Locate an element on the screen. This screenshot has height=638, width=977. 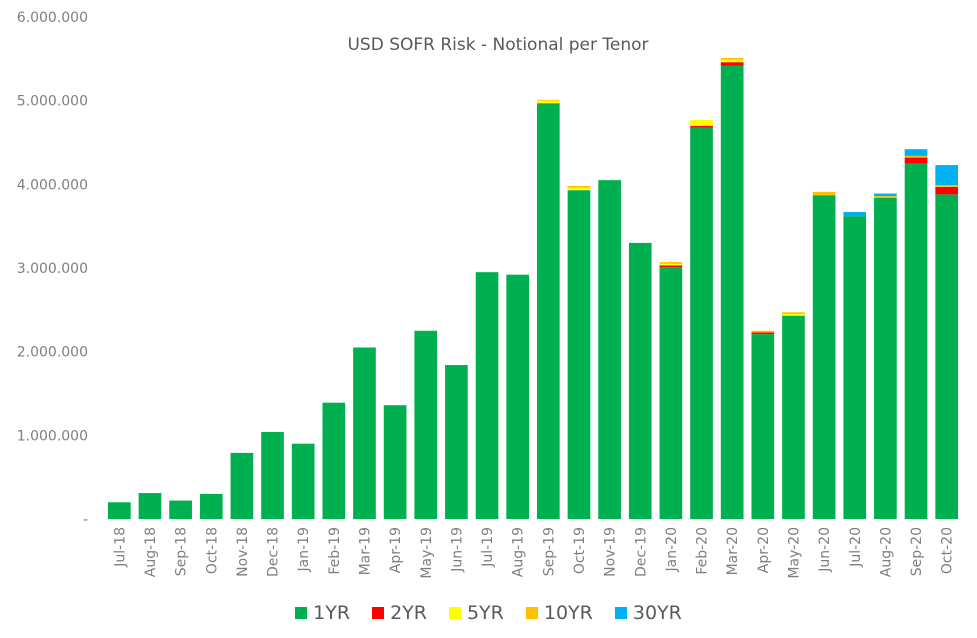
x-tick-label: Sep-18 is located at coordinates (182, 551).